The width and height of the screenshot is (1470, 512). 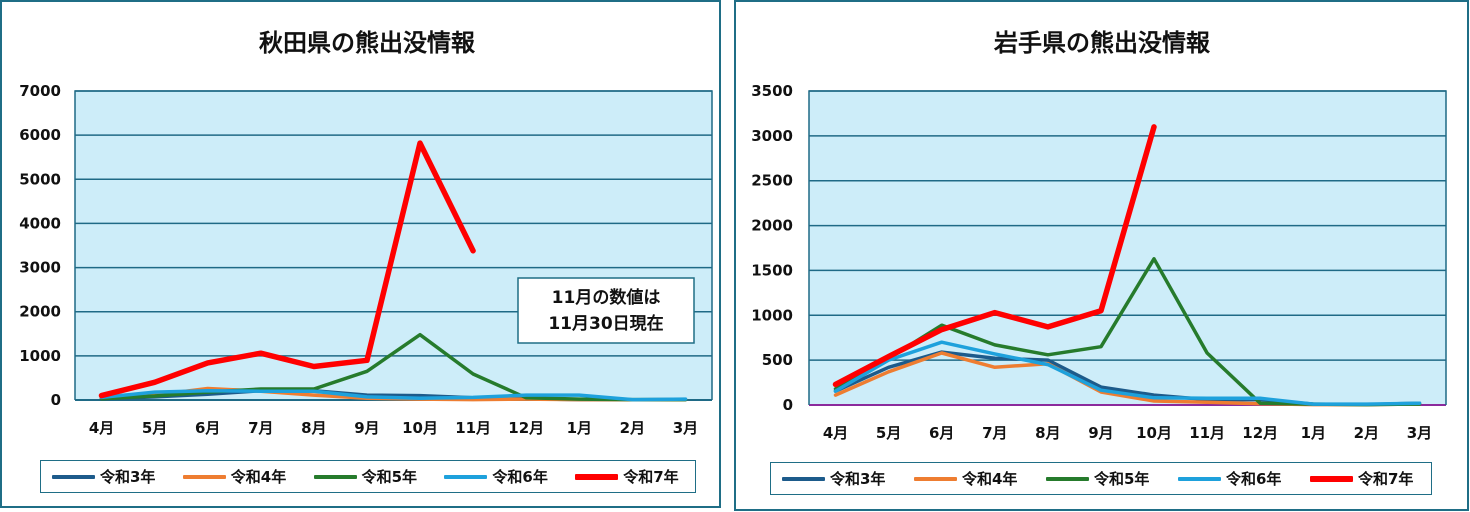 What do you see at coordinates (605, 323) in the screenshot?
I see `annotation-line: 11月30日現在` at bounding box center [605, 323].